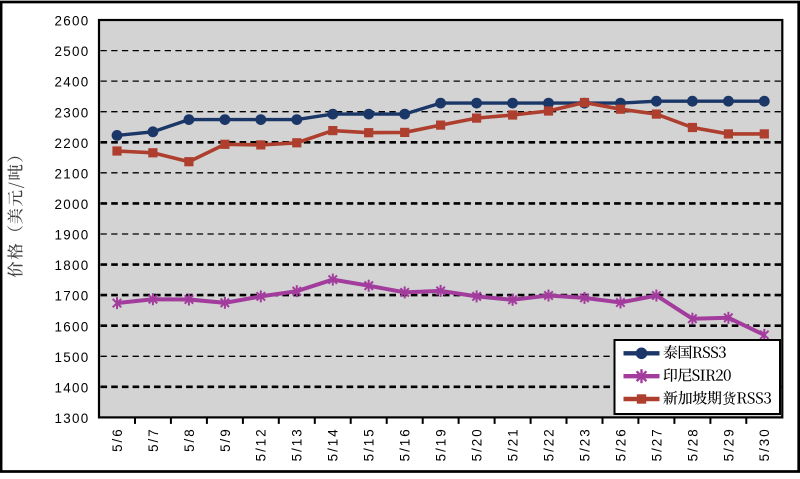 The width and height of the screenshot is (800, 479). What do you see at coordinates (405, 444) in the screenshot?
I see `svg-text: 5/16` at bounding box center [405, 444].